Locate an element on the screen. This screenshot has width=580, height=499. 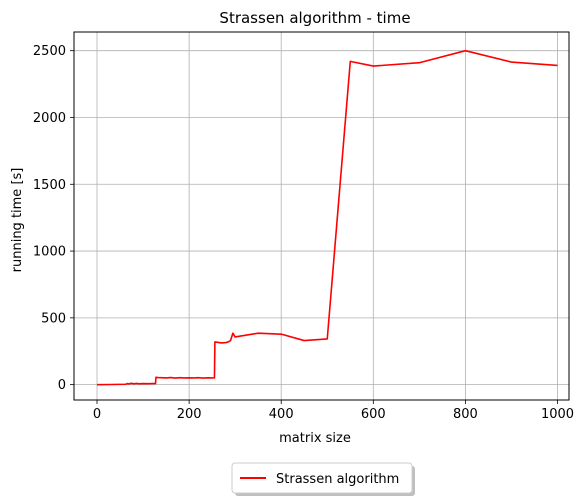
x-tick-label: 800 is located at coordinates (465, 414).